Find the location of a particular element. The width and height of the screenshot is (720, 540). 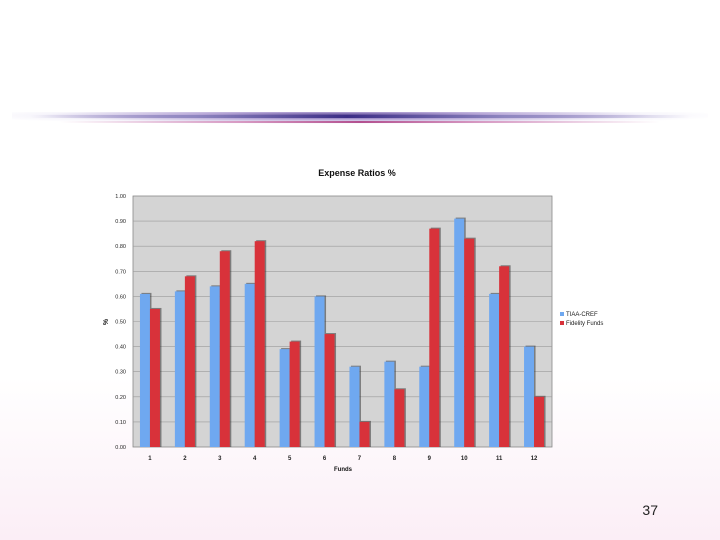

x-tick-label: 1 is located at coordinates (150, 459).